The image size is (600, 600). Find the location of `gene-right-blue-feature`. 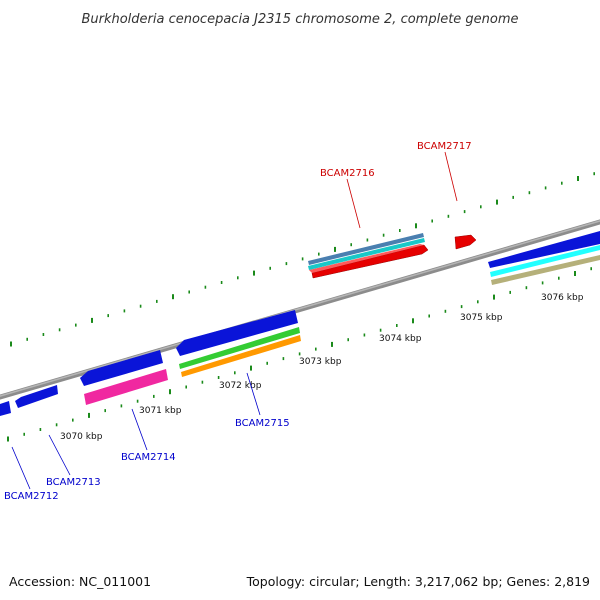

gene-right-blue-feature is located at coordinates (544, 249).